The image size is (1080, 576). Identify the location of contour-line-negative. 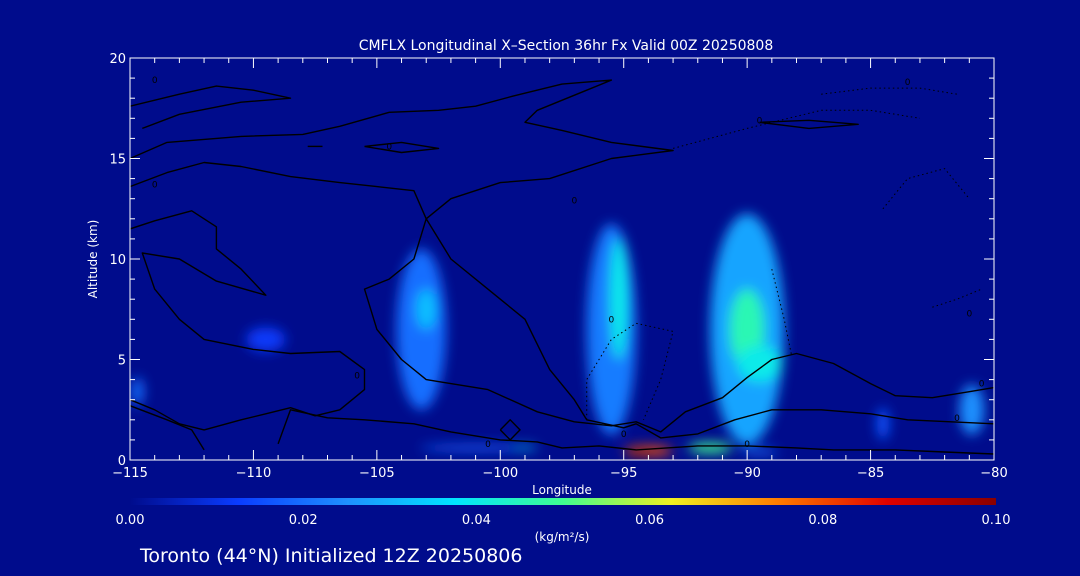
(889, 91).